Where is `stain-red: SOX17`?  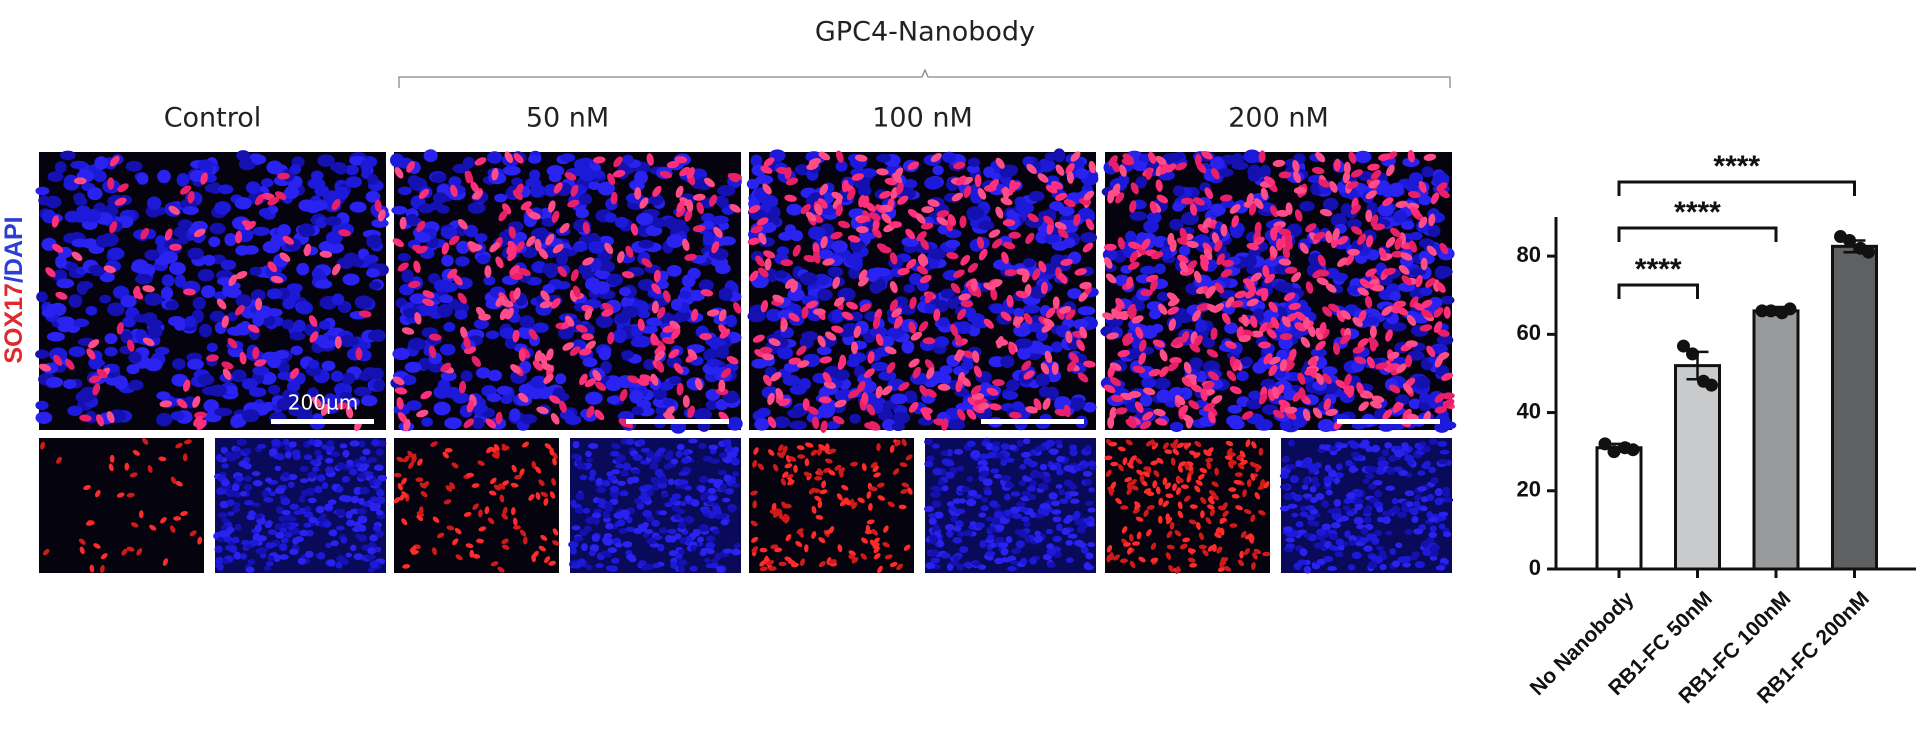
stain-red: SOX17 is located at coordinates (14, 323).